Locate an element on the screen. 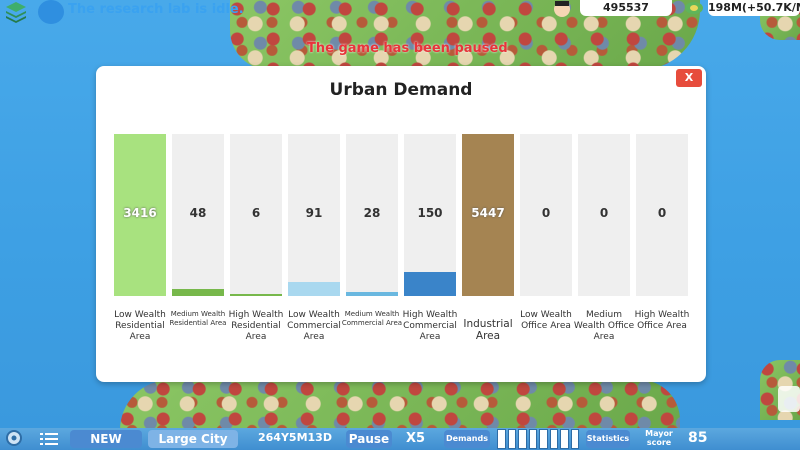  demand-bar-value: 28 is located at coordinates (372, 213).